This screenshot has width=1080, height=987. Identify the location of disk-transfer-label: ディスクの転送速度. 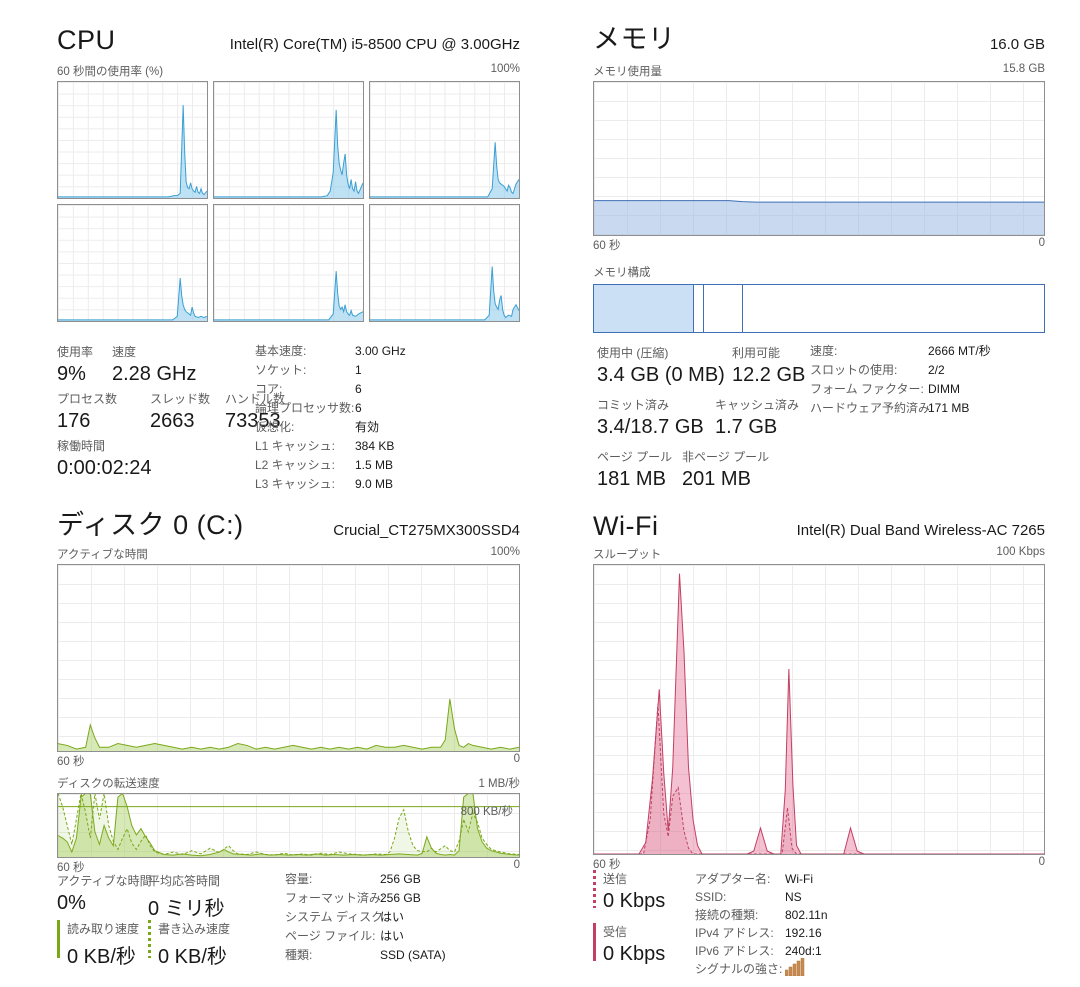
(108, 784).